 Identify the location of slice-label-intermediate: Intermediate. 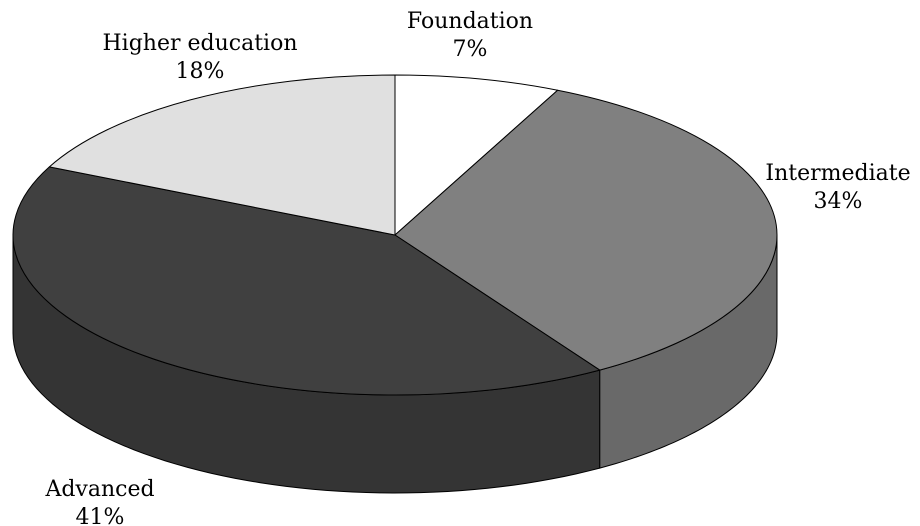
(837, 173).